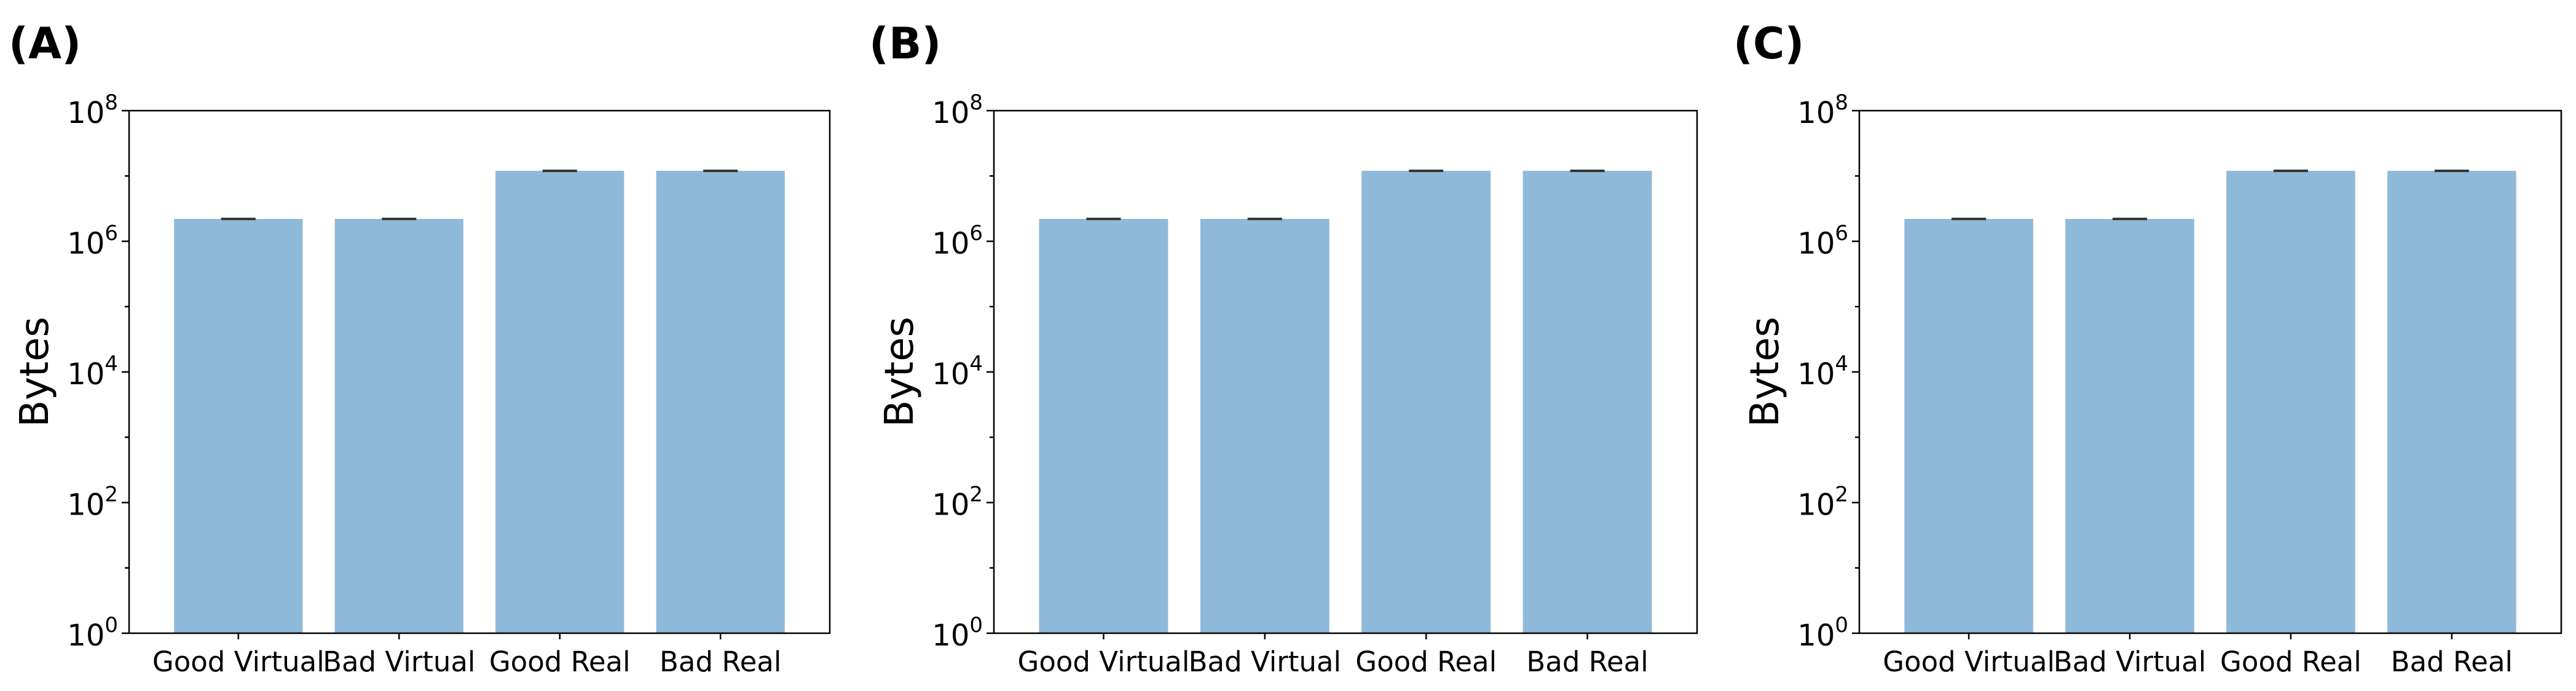  I want to click on panel-label: (B), so click(905, 43).